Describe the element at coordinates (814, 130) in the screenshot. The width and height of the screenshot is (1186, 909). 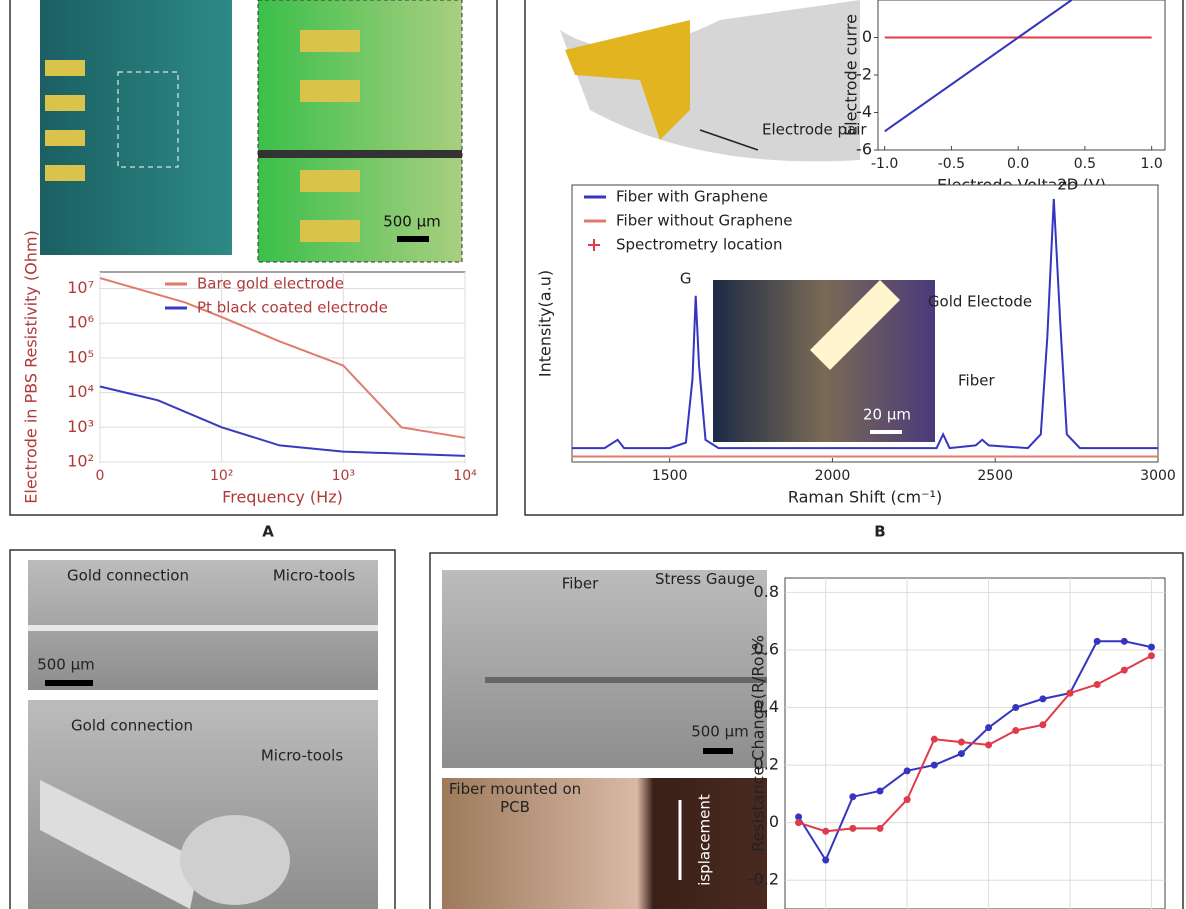
I see `photo-label: Electrode pair` at that location.